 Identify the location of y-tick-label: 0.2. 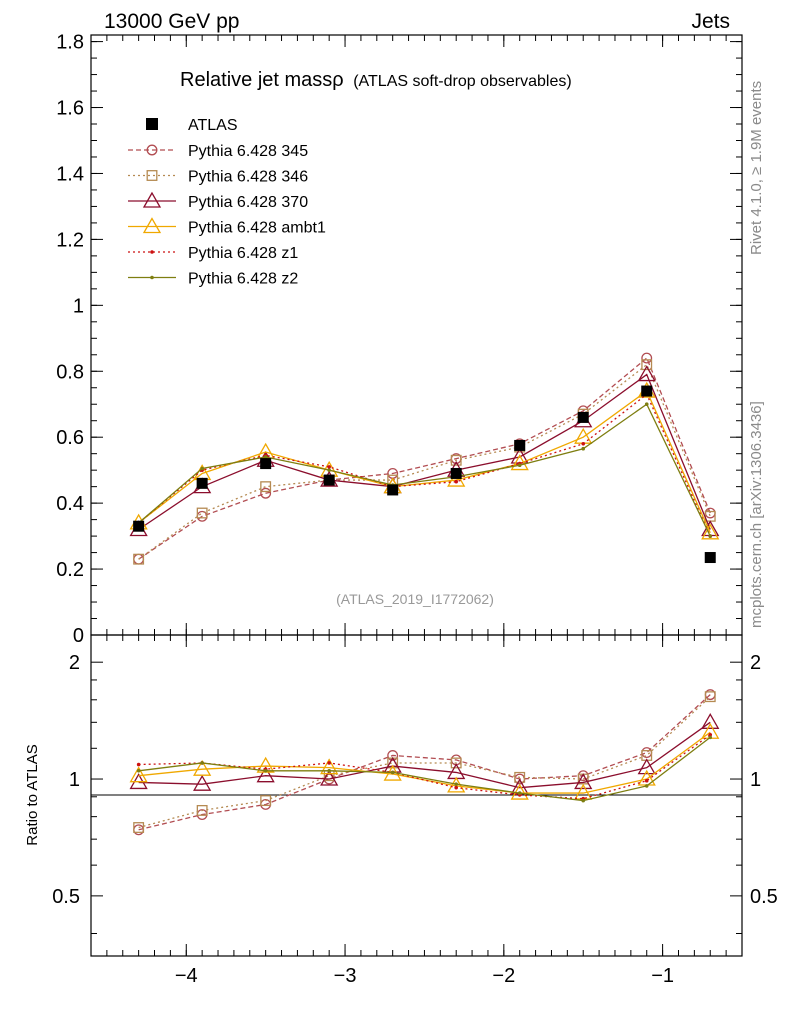
(70, 570).